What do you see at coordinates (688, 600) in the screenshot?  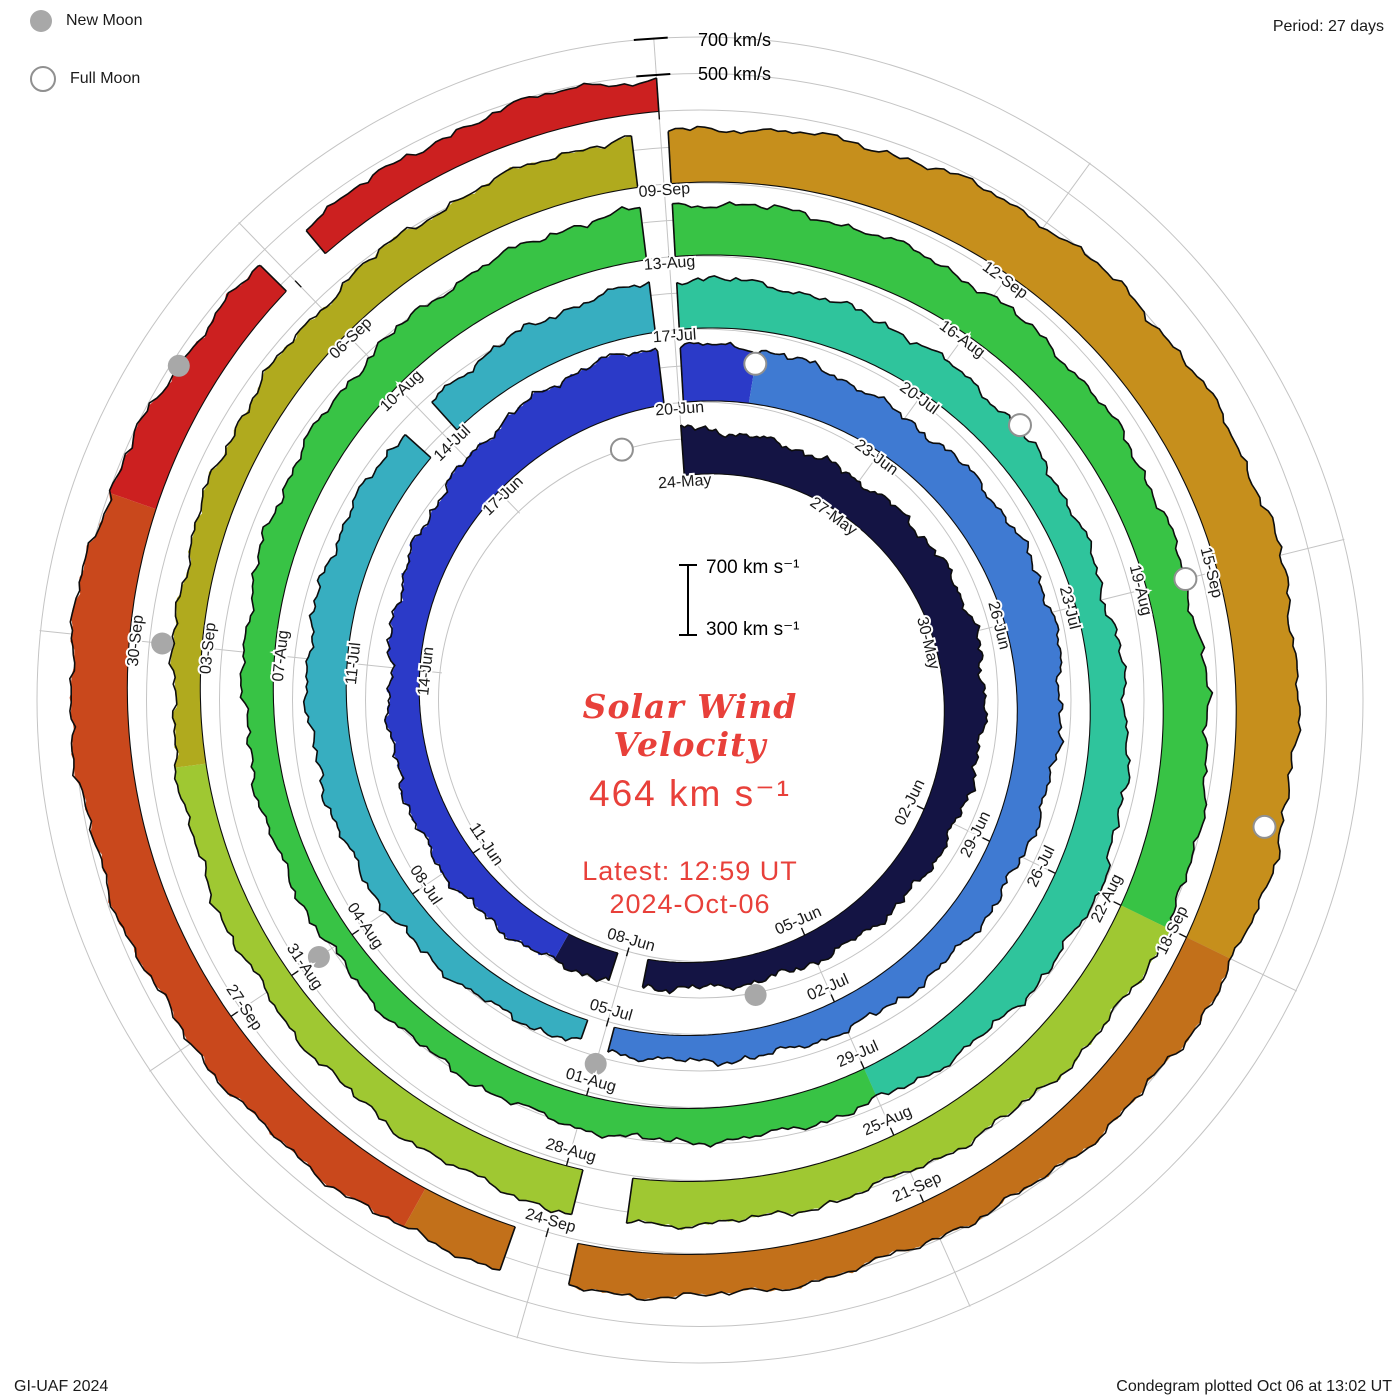 I see `scale-bar-line` at bounding box center [688, 600].